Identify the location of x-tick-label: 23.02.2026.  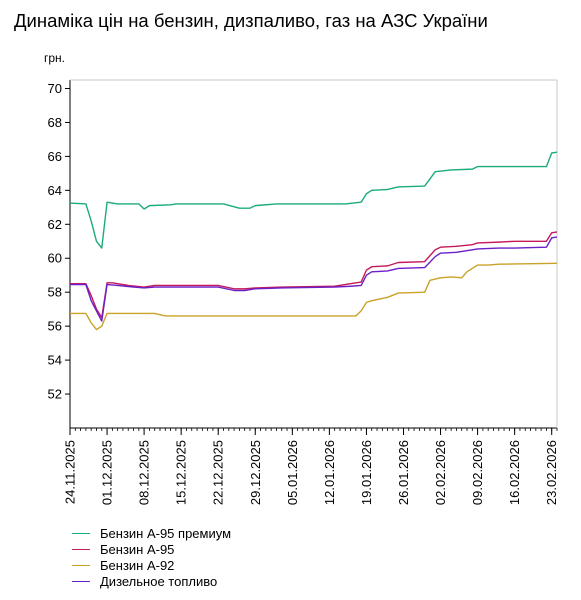
(551, 472).